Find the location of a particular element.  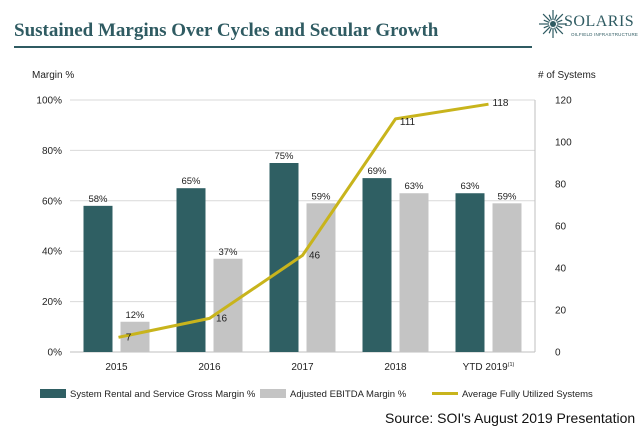

ebitda-margin-label: 37% is located at coordinates (228, 252).